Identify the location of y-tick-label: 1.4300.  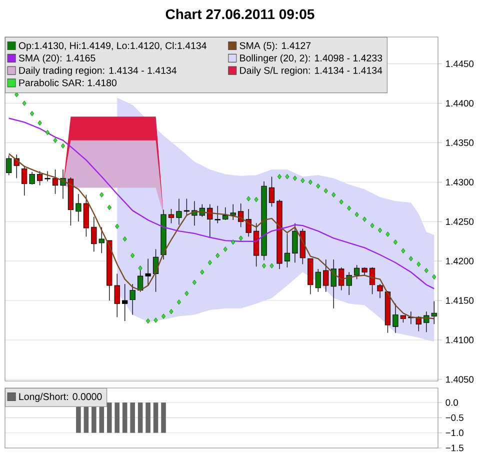
(460, 182).